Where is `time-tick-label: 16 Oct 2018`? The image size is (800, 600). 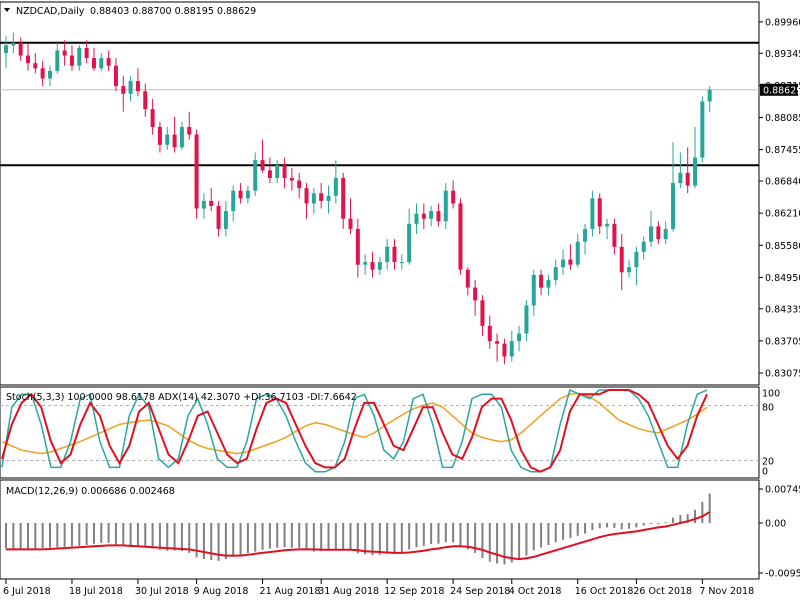
time-tick-label: 16 Oct 2018 is located at coordinates (604, 591).